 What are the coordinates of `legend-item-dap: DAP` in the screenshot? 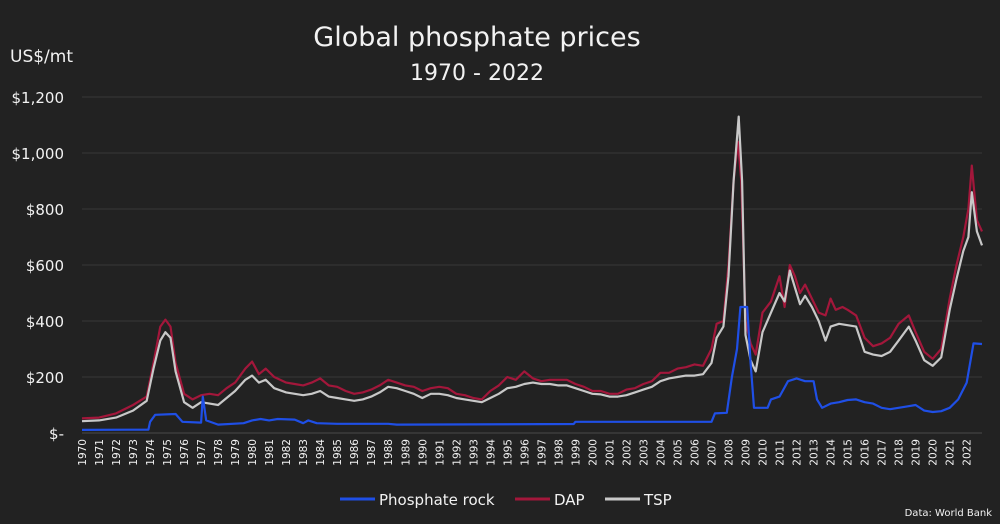 It's located at (550, 500).